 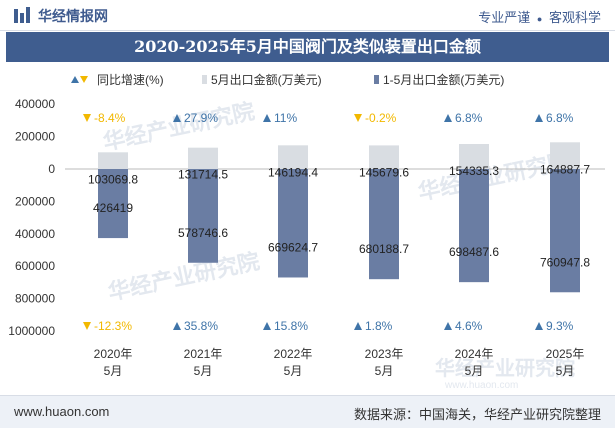 What do you see at coordinates (35, 266) in the screenshot?
I see `y-tick-label: 600000` at bounding box center [35, 266].